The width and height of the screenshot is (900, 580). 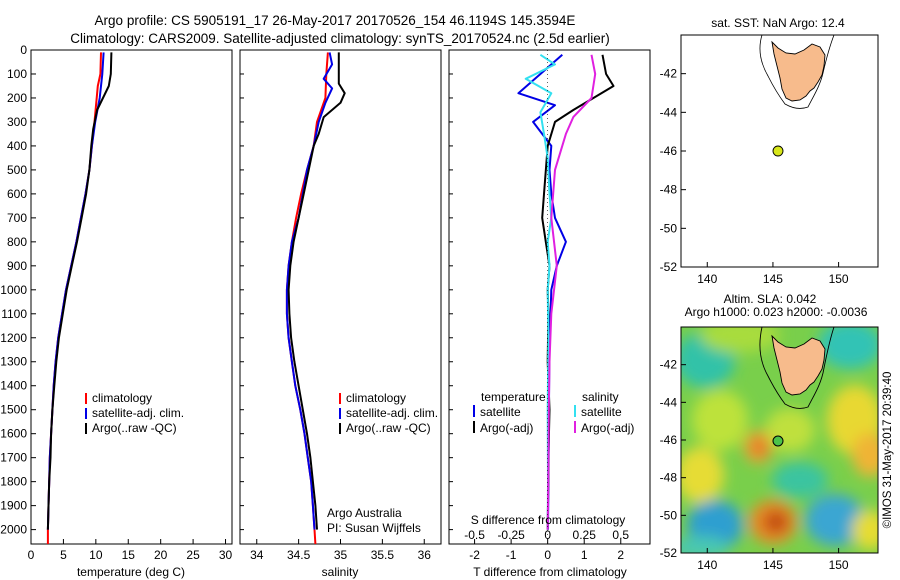 What do you see at coordinates (13, 482) in the screenshot?
I see `y-tick-label: 1800` at bounding box center [13, 482].